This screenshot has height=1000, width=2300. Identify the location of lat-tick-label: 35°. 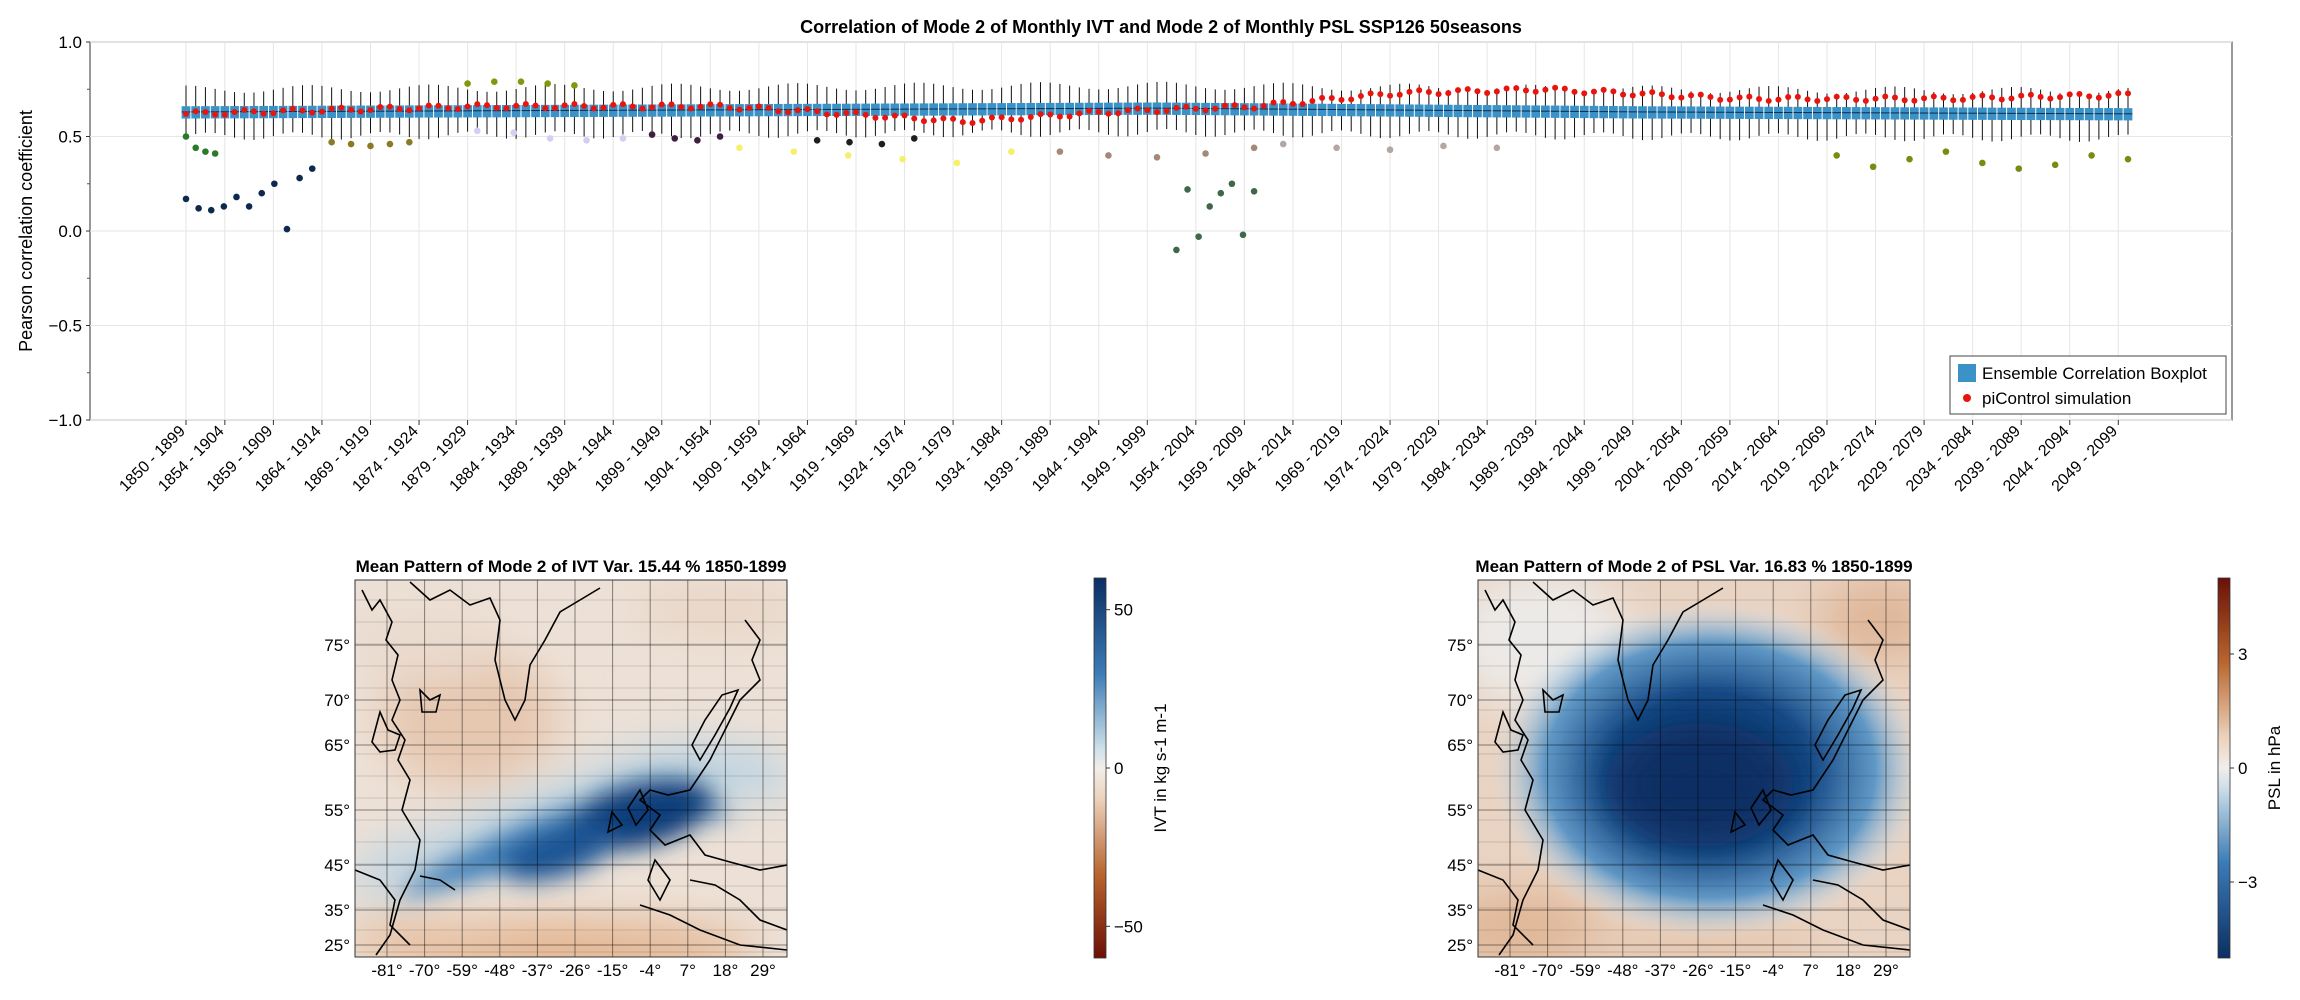
(1460, 910).